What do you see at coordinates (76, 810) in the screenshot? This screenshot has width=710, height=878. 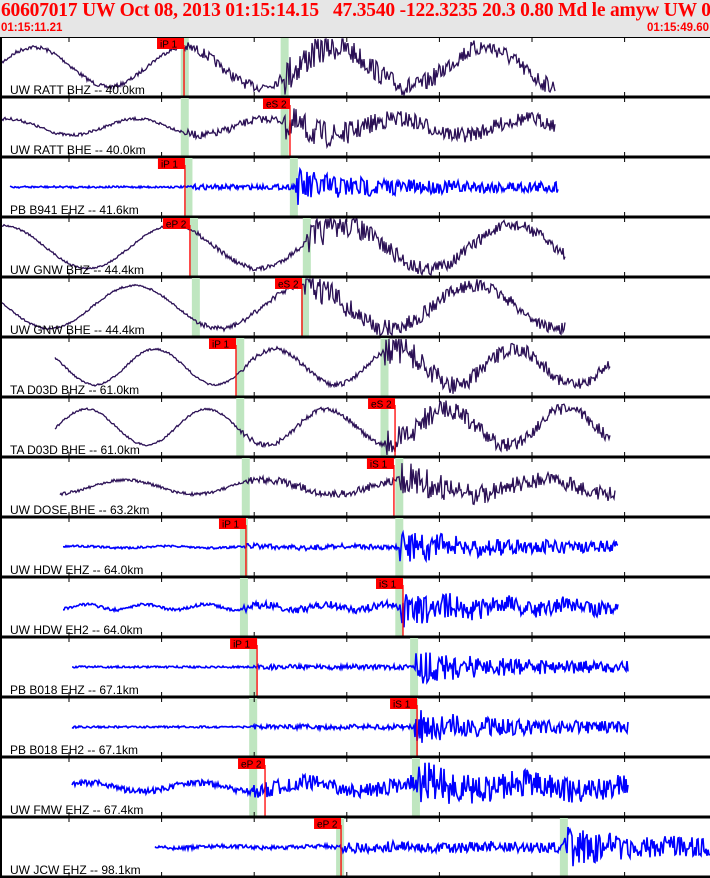 I see `trace-label: UW FMW EHZ -- 67.4km` at bounding box center [76, 810].